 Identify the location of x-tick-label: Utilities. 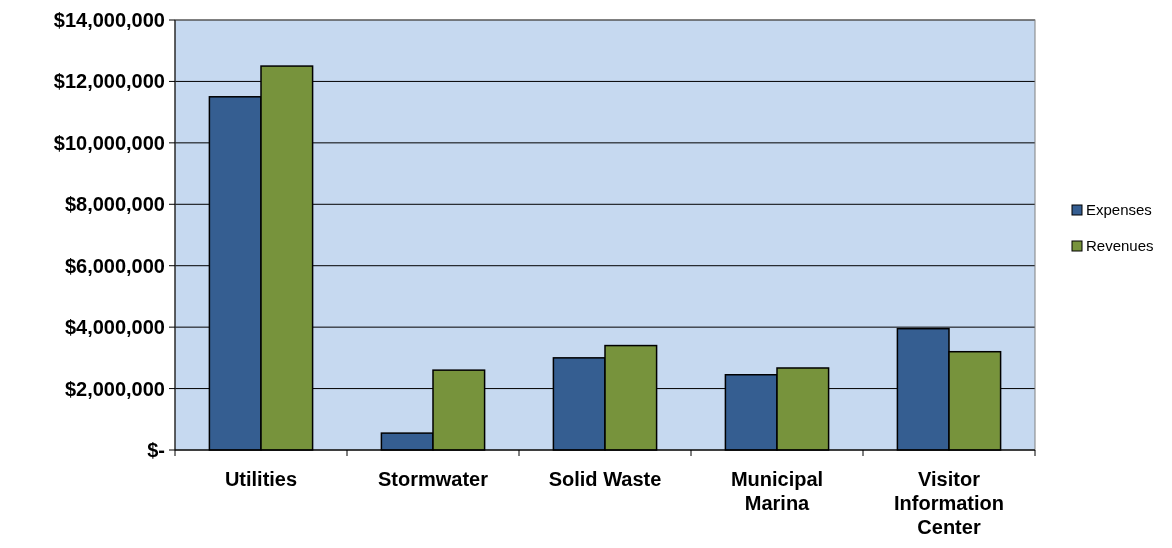
(261, 479).